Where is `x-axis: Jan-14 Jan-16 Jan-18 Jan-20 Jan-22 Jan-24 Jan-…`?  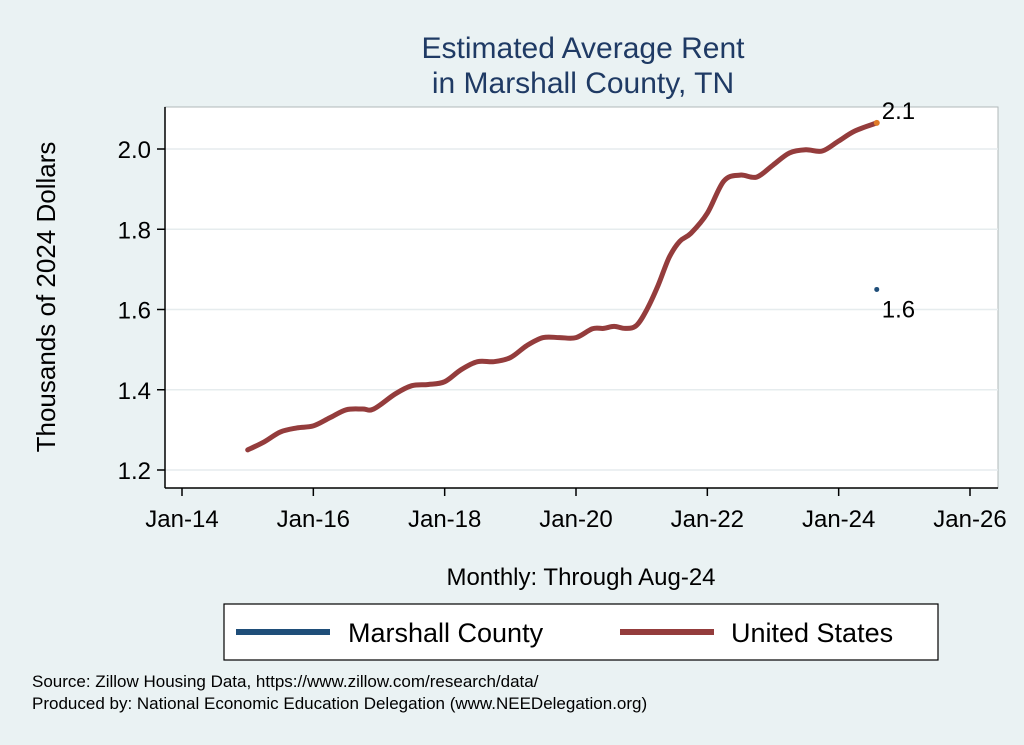 x-axis: Jan-14 Jan-16 Jan-18 Jan-20 Jan-22 Jan-24 Jan-… is located at coordinates (576, 510).